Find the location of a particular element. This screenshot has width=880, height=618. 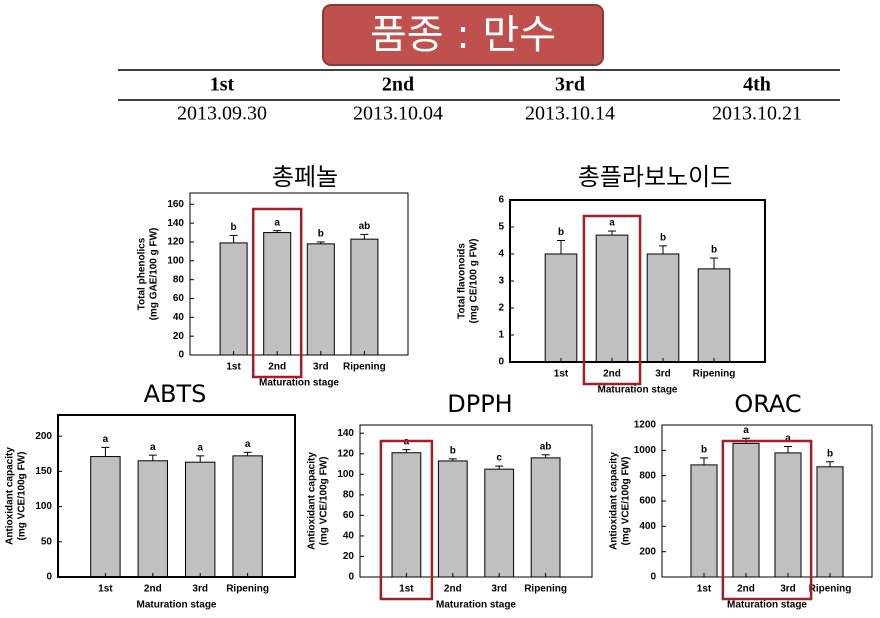

slide-title: 품종 : 만수 is located at coordinates (463, 35).